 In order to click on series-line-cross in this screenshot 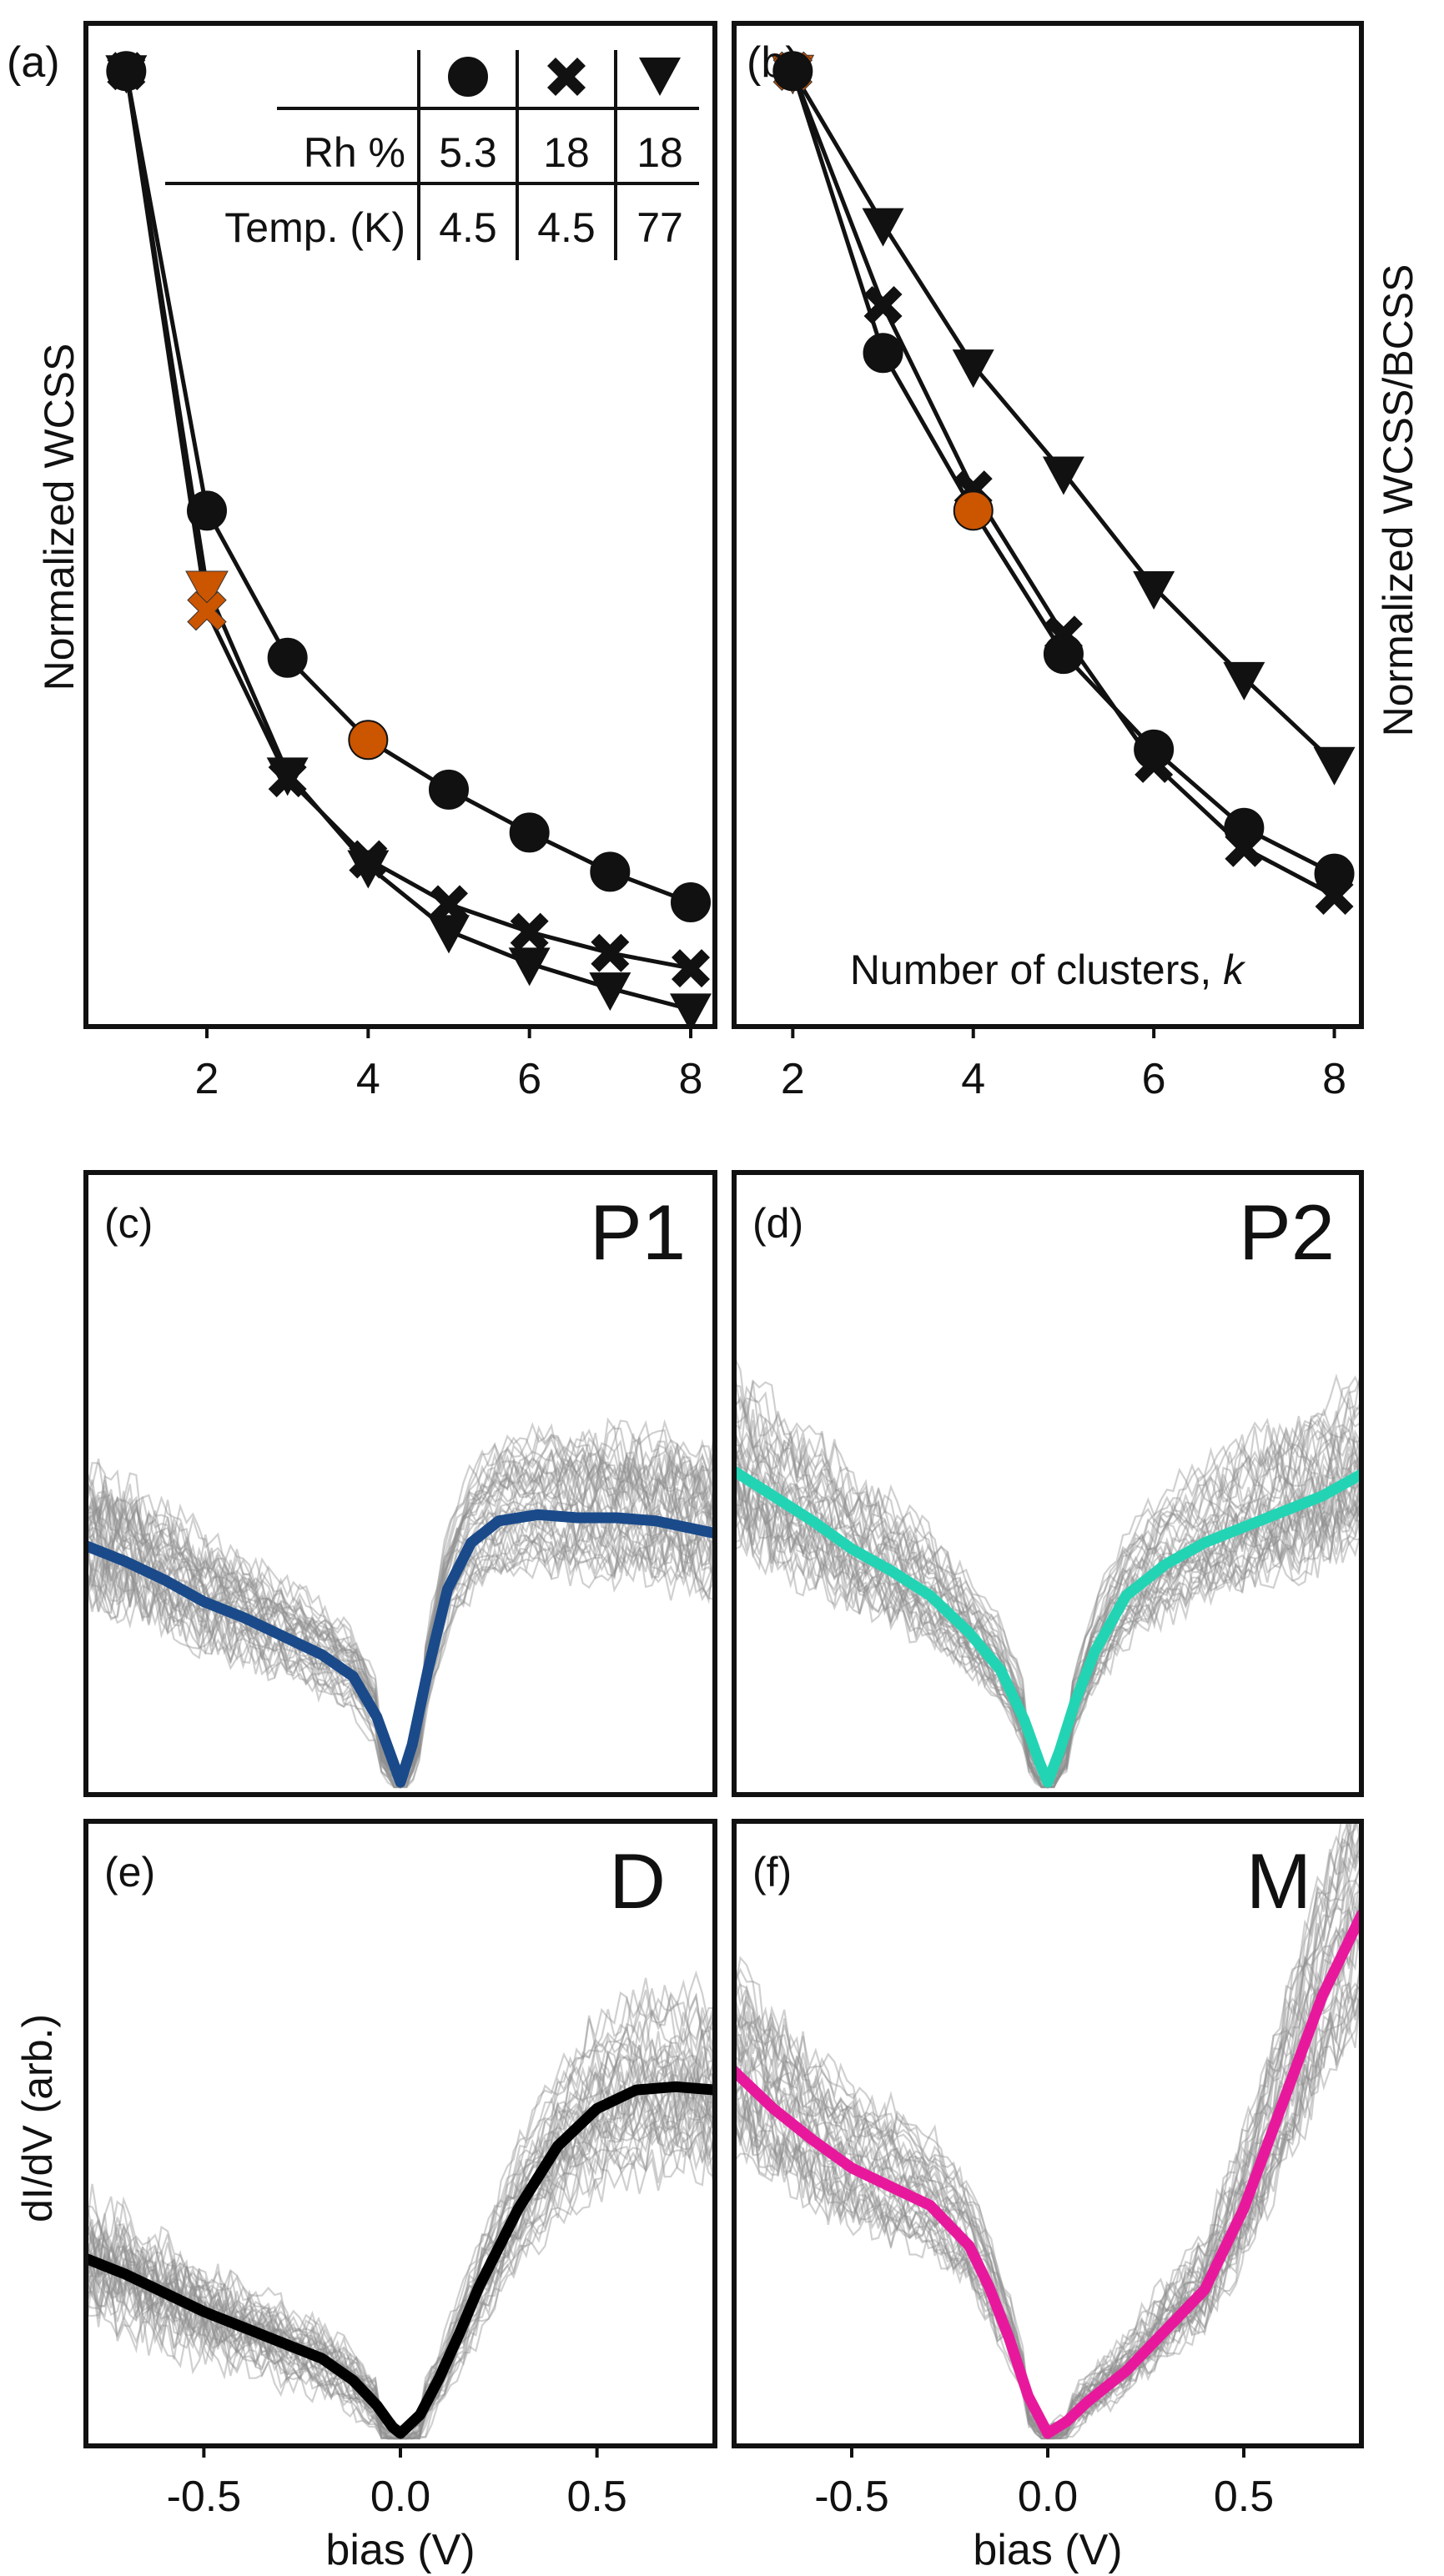, I will do `click(407, 520)`.